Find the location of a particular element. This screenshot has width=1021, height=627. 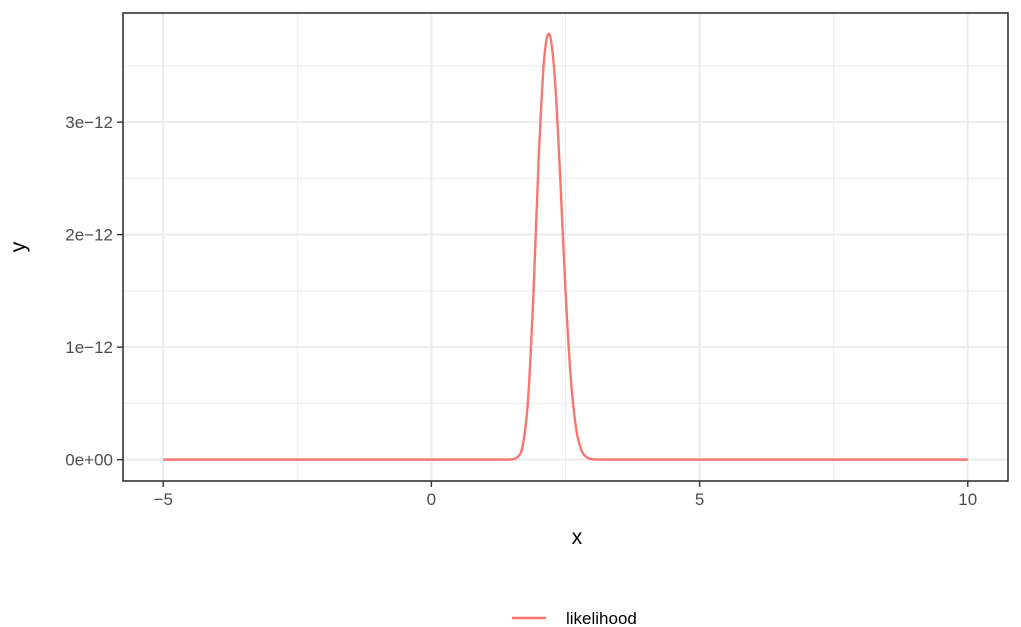

x-tick-label: 10 is located at coordinates (967, 499).